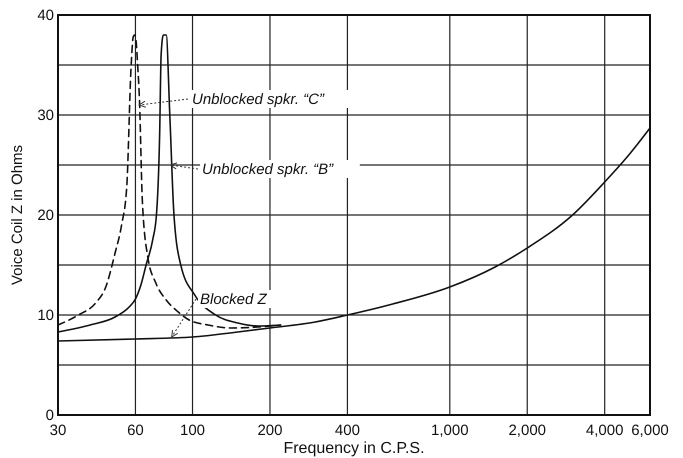 The height and width of the screenshot is (458, 683). I want to click on y-tick-label: 30, so click(45, 115).